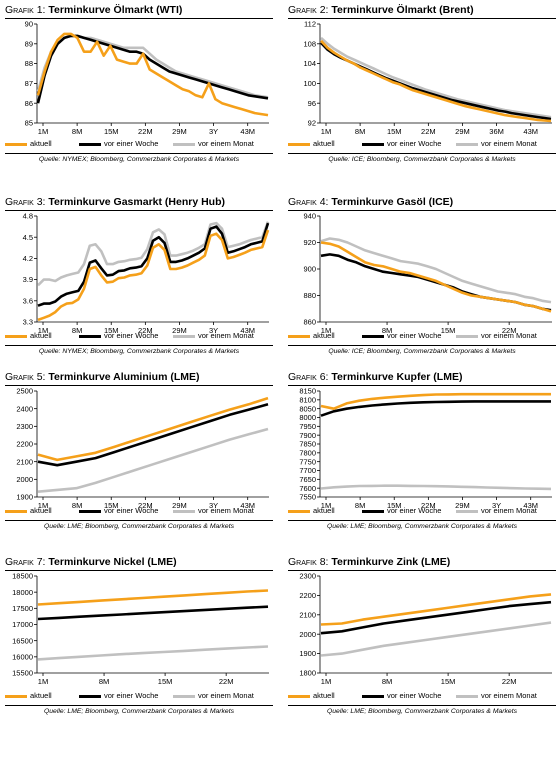 This screenshot has width=560, height=764. I want to click on y-tick-label: 16500, so click(22, 640).